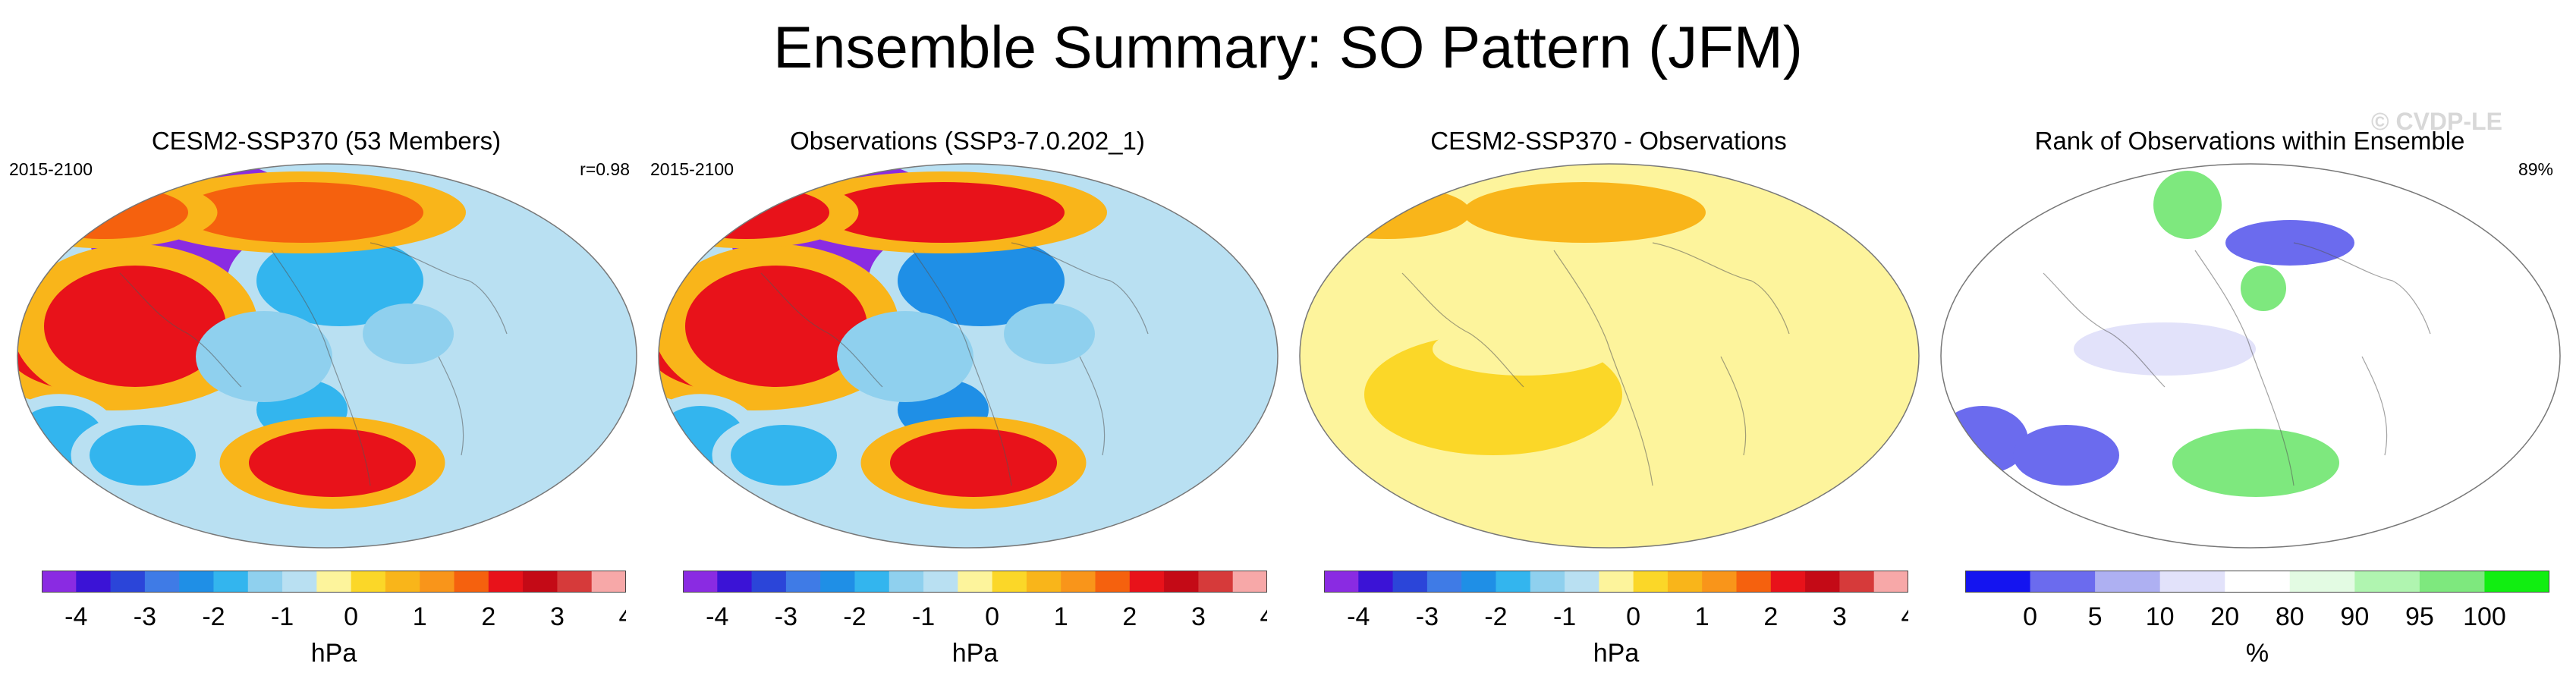 The width and height of the screenshot is (2576, 676). I want to click on colorbar-tick-label: 95, so click(2419, 616).